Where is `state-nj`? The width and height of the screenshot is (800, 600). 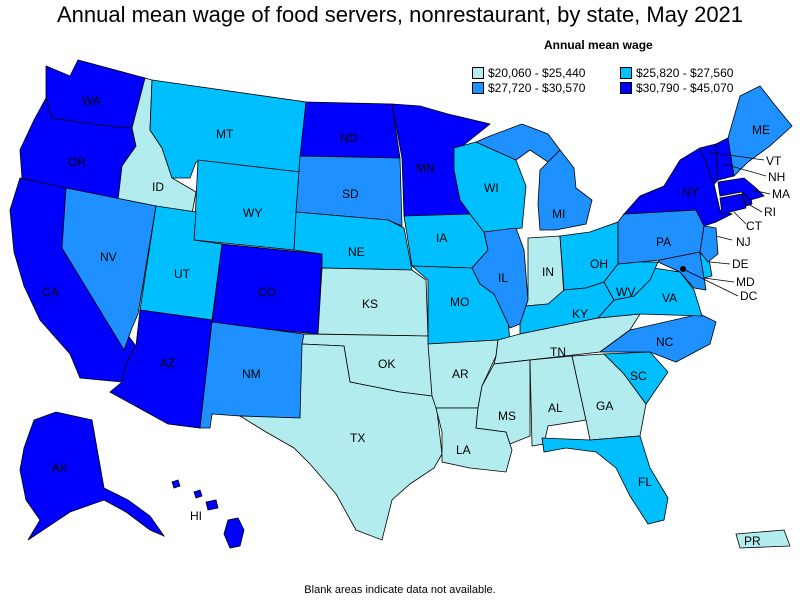
state-nj is located at coordinates (709, 244).